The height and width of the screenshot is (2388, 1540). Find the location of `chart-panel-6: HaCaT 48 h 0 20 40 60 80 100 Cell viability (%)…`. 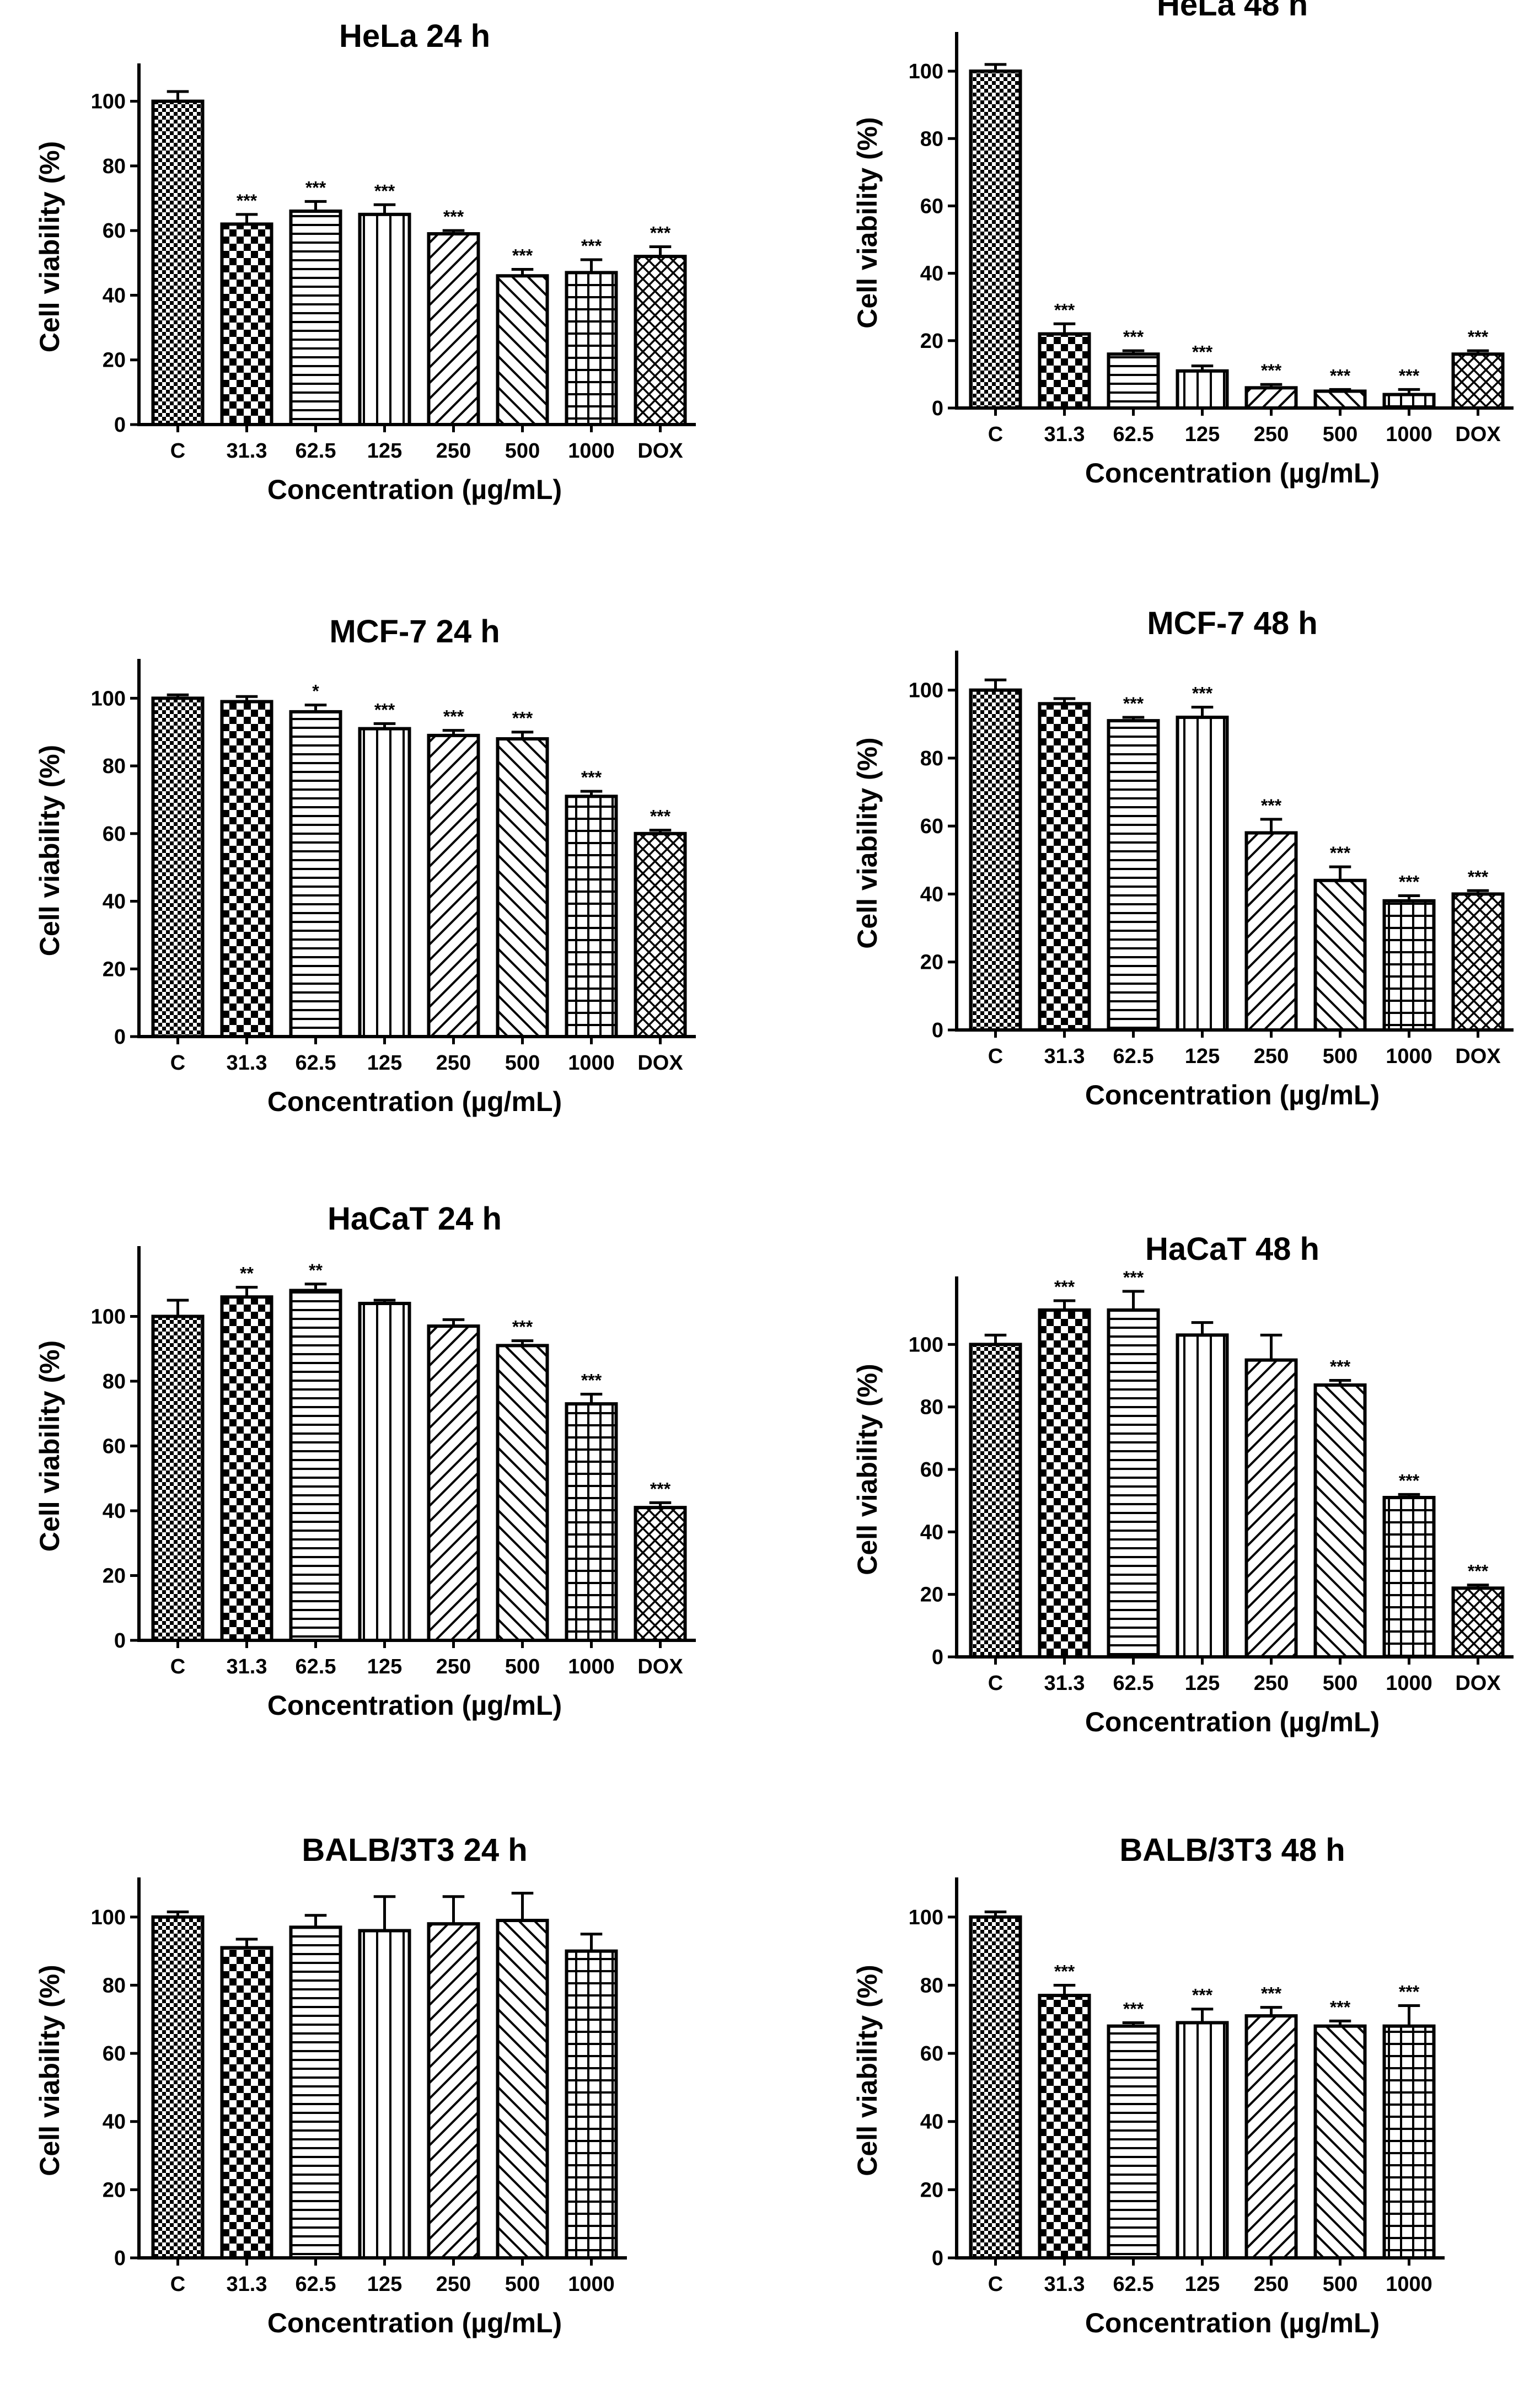

chart-panel-6: HaCaT 48 h 0 20 40 60 80 100 Cell viability (%)… is located at coordinates (1183, 1484).